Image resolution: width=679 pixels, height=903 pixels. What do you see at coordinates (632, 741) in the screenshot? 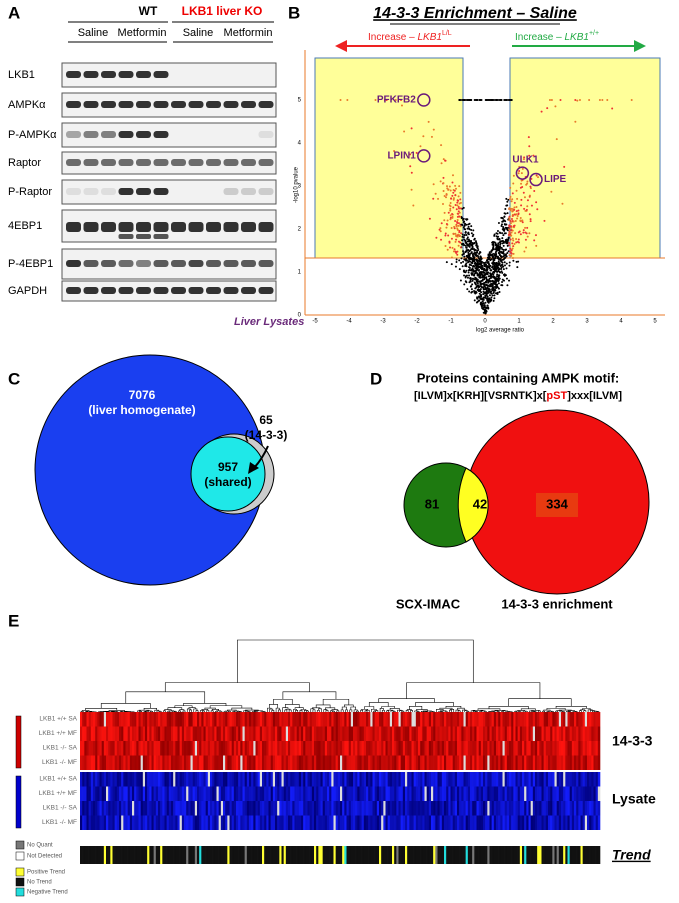
I see `block-label: 14-3-3` at bounding box center [632, 741].